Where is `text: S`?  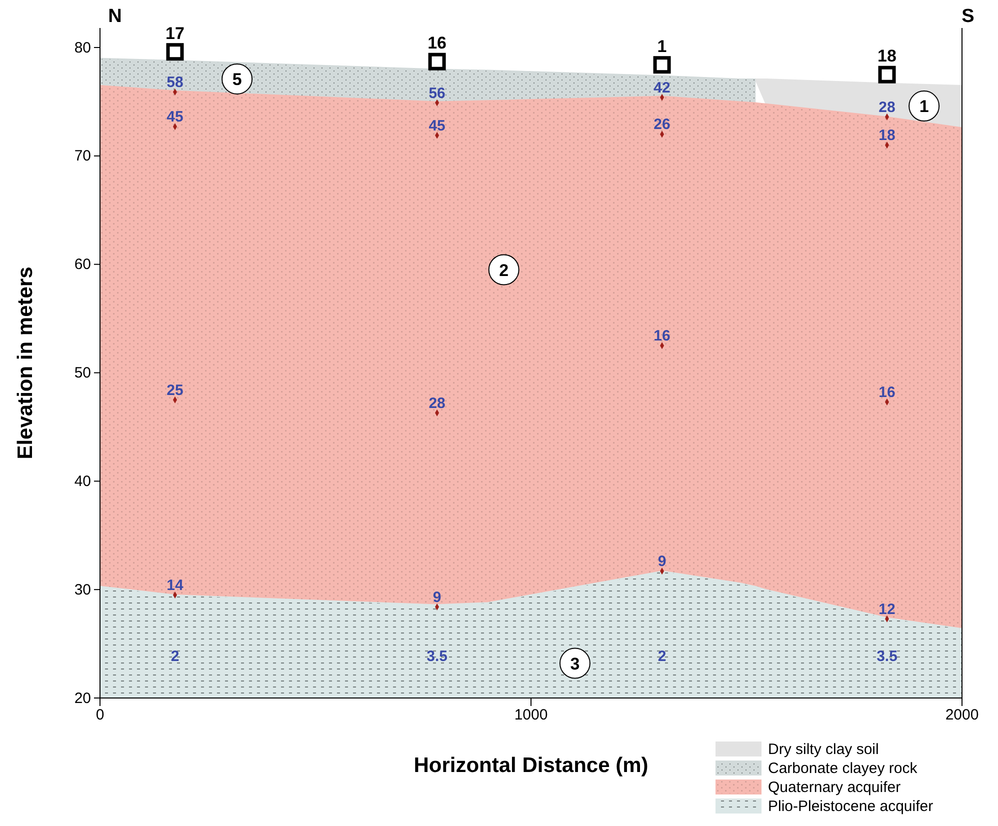 text: S is located at coordinates (968, 16).